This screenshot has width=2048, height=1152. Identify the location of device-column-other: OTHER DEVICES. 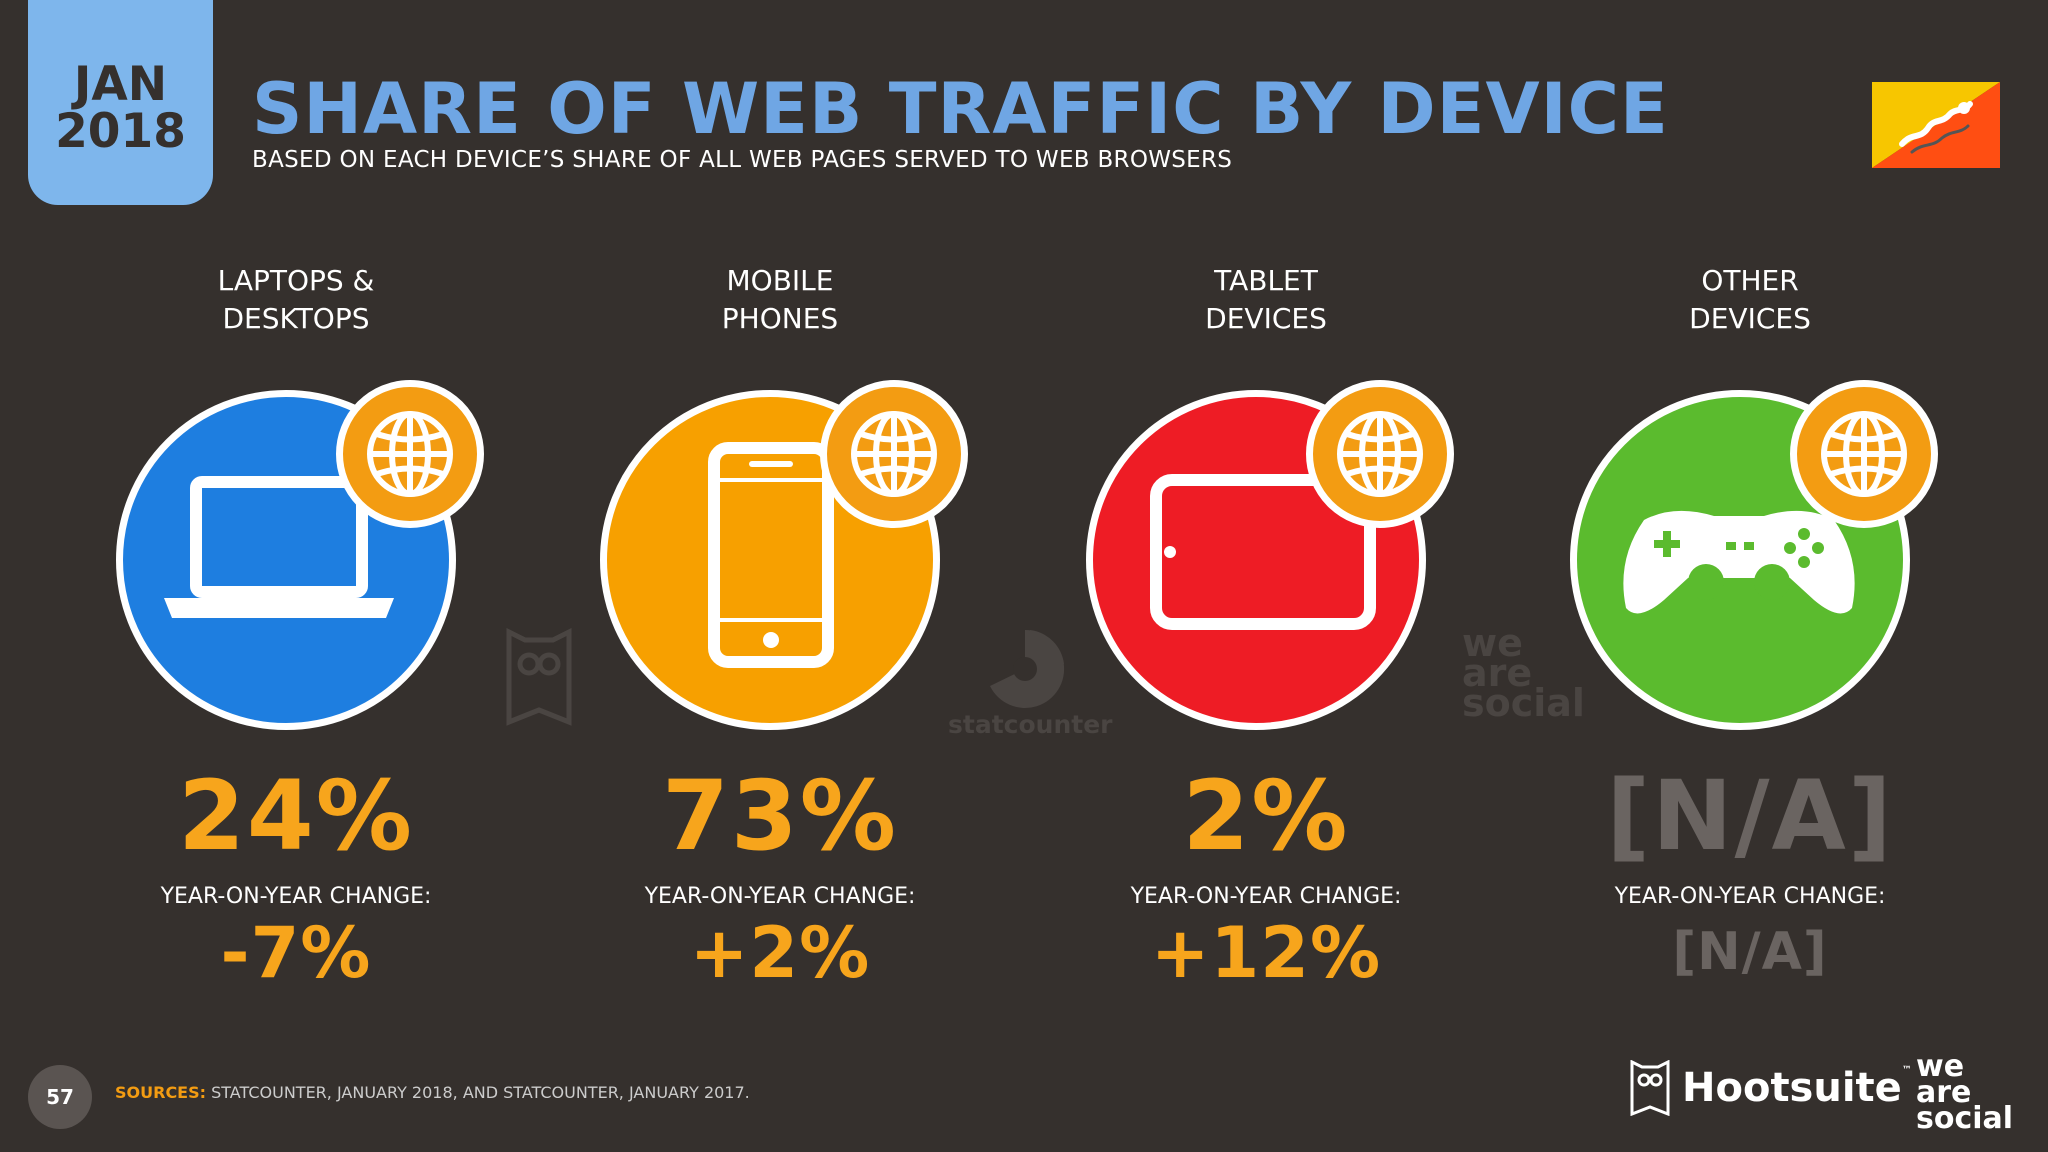
(1750, 622).